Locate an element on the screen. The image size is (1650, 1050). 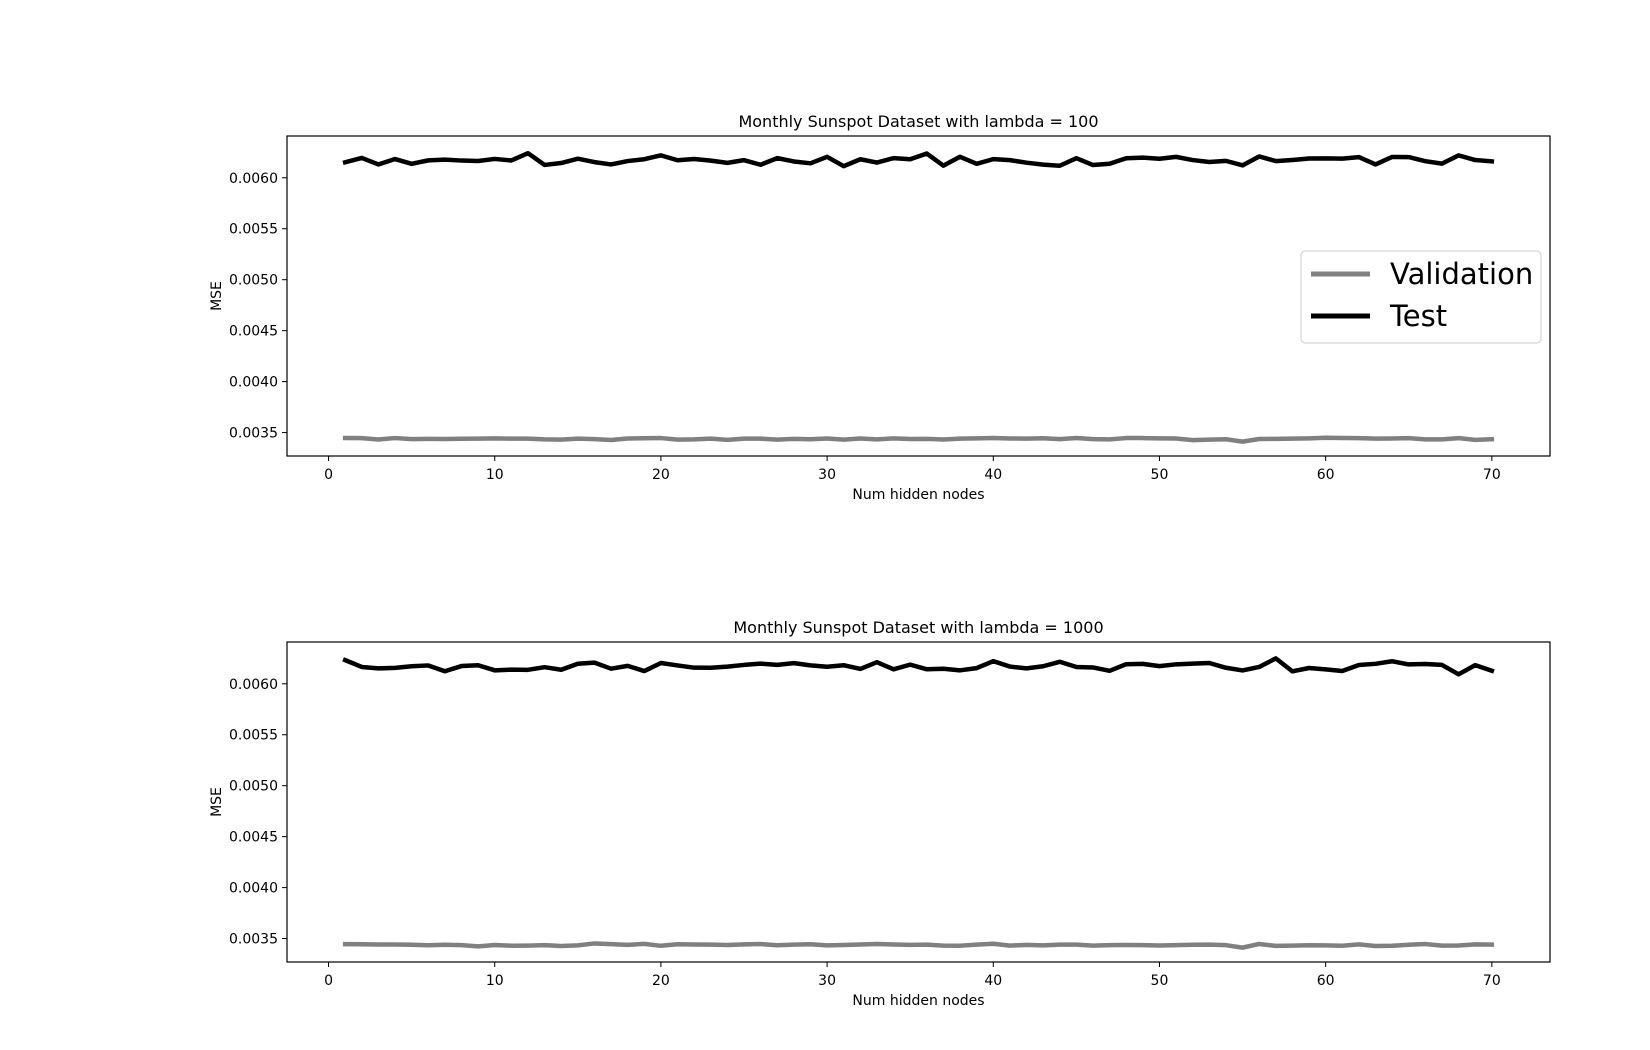
series-line-test is located at coordinates (918, 159).